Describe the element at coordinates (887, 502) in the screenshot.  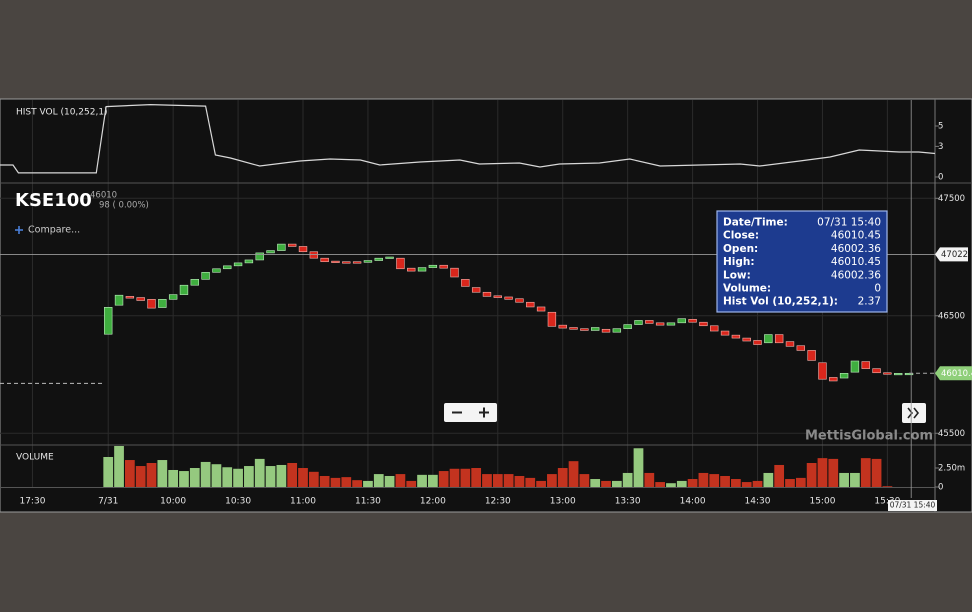
I see `x-tick-label: 15:30` at that location.